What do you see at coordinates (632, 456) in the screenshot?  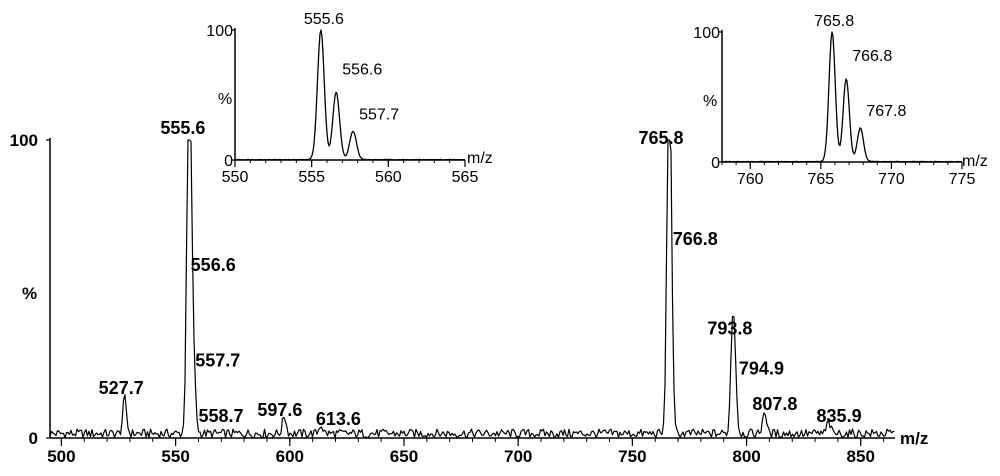 I see `x-tick-label: 750` at bounding box center [632, 456].